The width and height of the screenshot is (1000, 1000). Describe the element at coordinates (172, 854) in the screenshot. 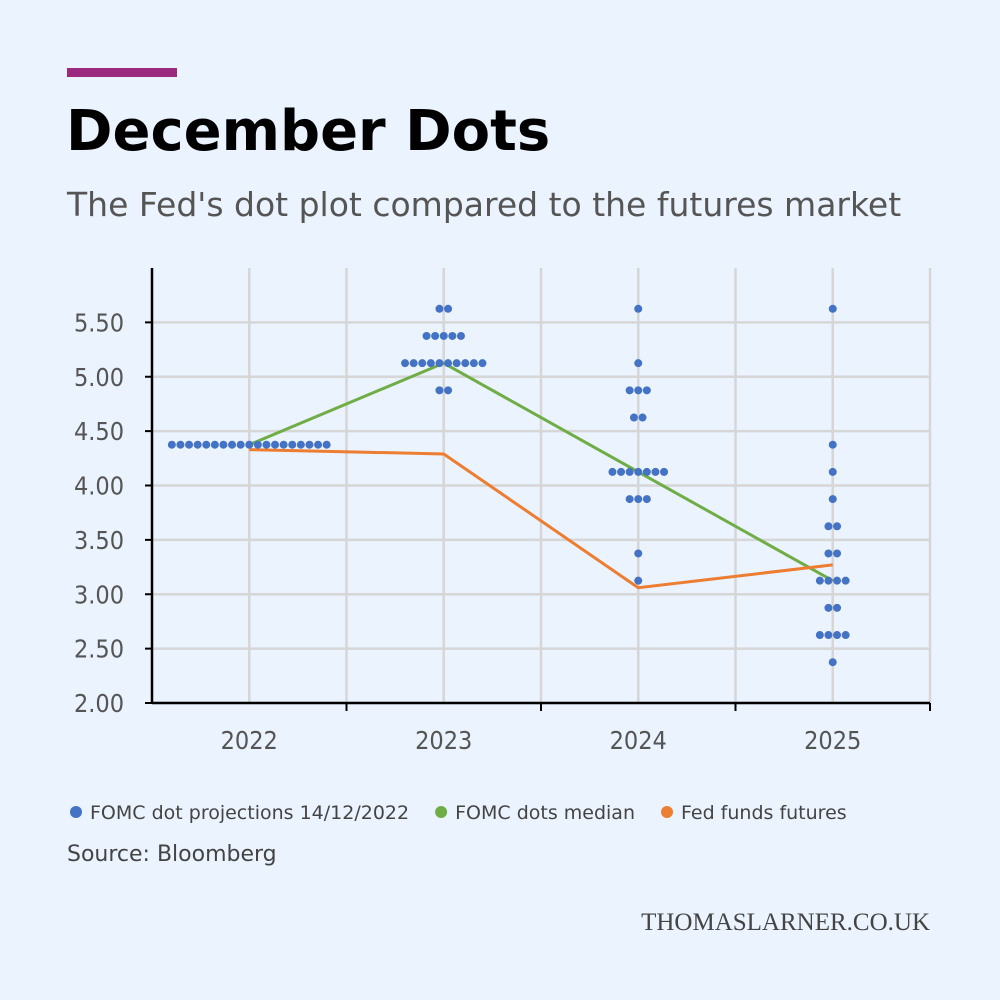

I see `source: Source: Bloomberg` at that location.